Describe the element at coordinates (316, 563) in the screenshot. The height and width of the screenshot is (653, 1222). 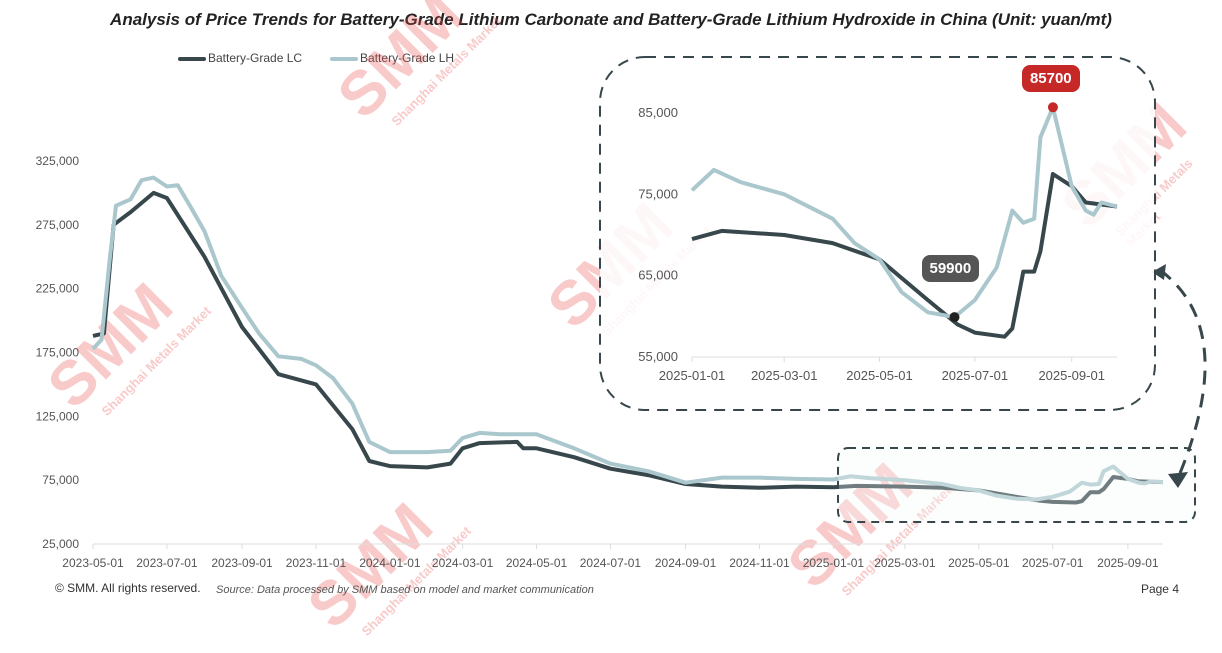
I see `x-tick-label: 2023-11-01` at that location.